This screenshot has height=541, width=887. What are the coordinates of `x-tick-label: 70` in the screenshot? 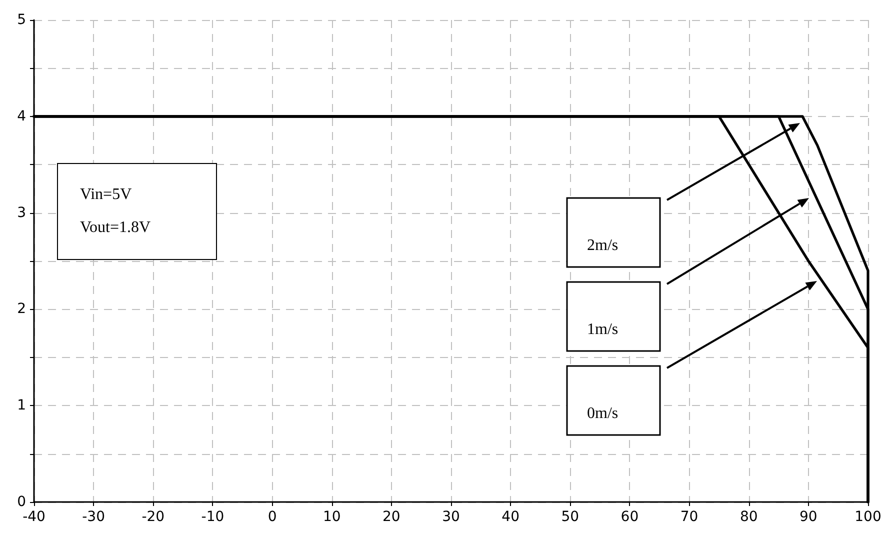 It's located at (689, 517).